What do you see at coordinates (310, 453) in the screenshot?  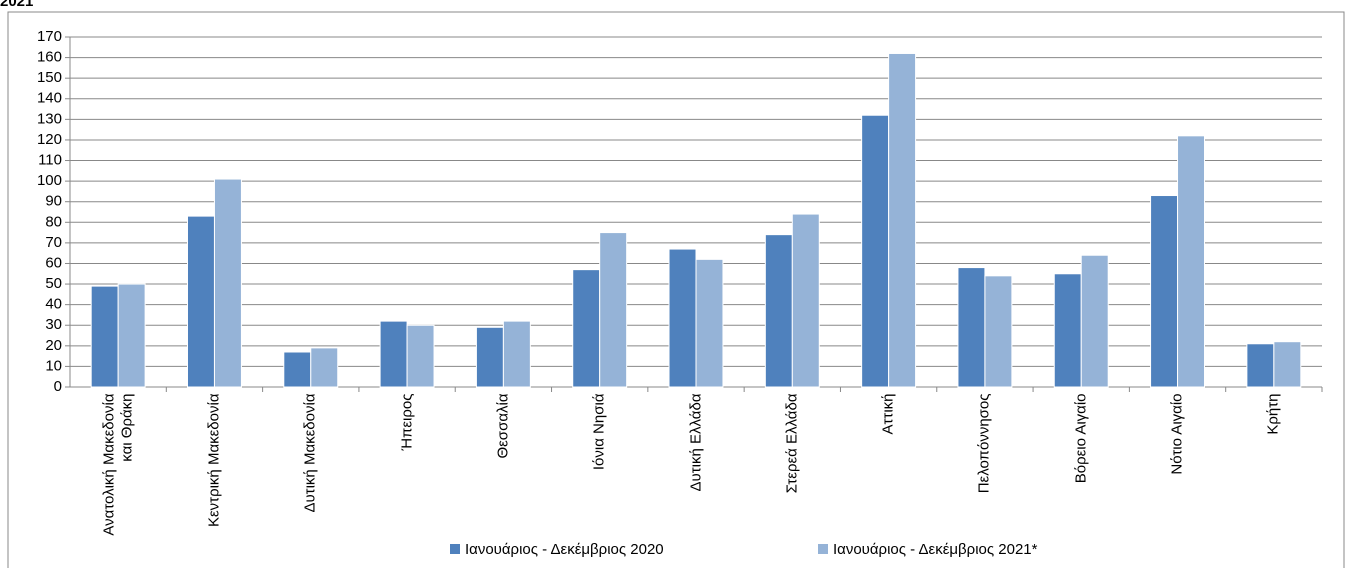 I see `x-tick-label: Δυτική Μακεδονία` at bounding box center [310, 453].